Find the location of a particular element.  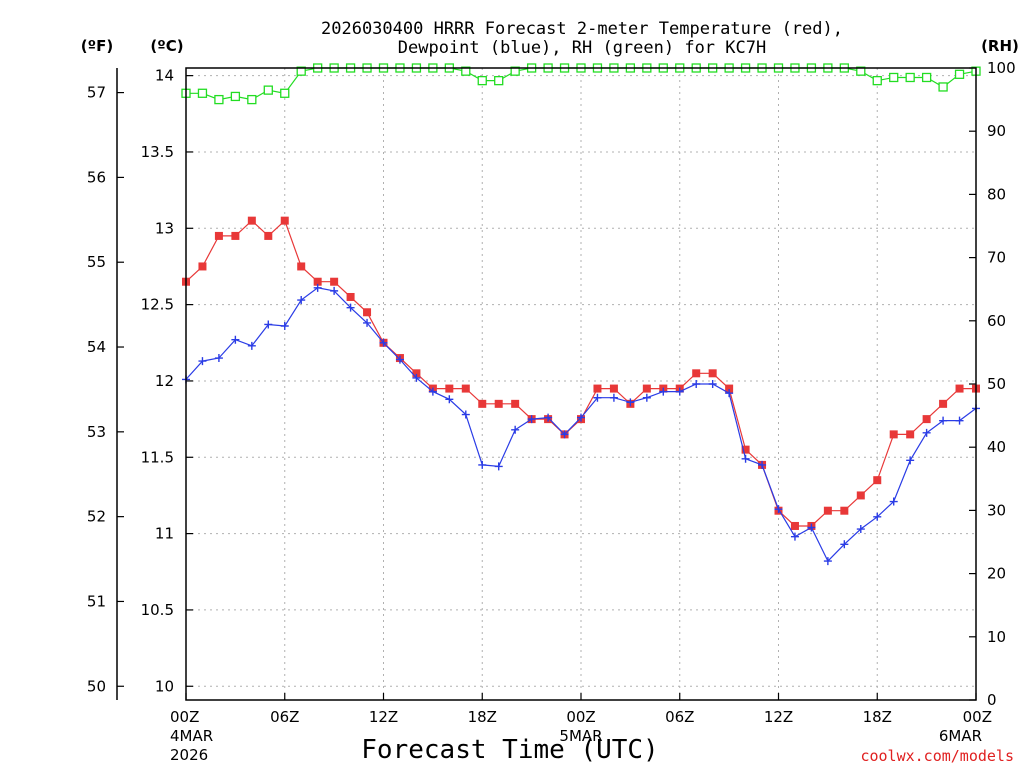

credit-text: coolwx.com/models is located at coordinates (937, 756).